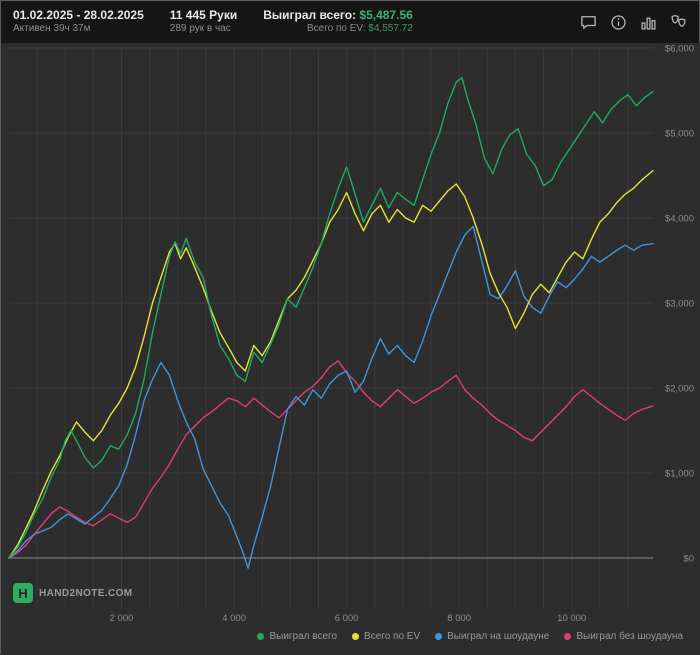  Describe the element at coordinates (78, 15) in the screenshot. I see `date-range: 01.02.2025 - 28.02.2025` at that location.